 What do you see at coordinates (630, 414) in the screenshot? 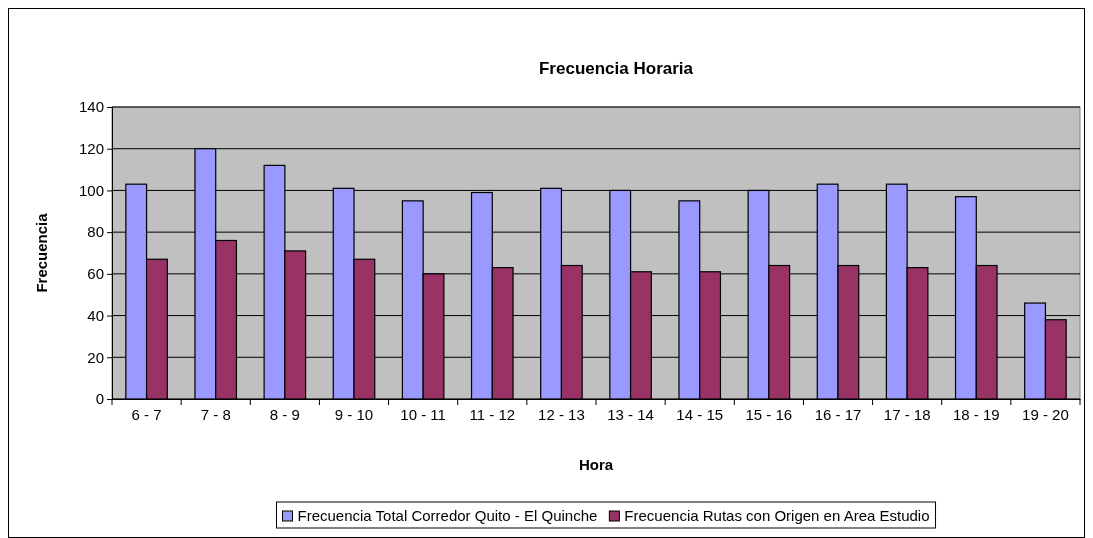
I see `x-tick-label: 13 - 14` at bounding box center [630, 414].